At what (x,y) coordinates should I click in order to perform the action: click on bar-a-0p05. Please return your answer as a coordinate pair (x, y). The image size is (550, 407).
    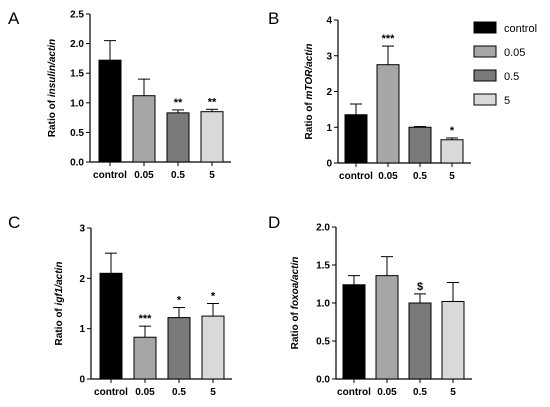
    Looking at the image, I should click on (144, 129).